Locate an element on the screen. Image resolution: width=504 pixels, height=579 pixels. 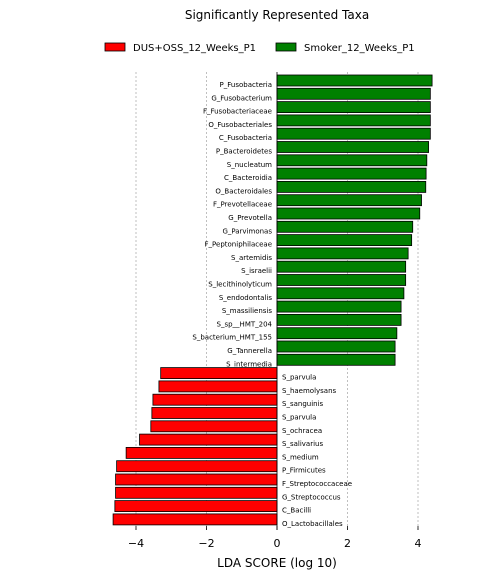
bar-s_endodontalis is located at coordinates (340, 293).